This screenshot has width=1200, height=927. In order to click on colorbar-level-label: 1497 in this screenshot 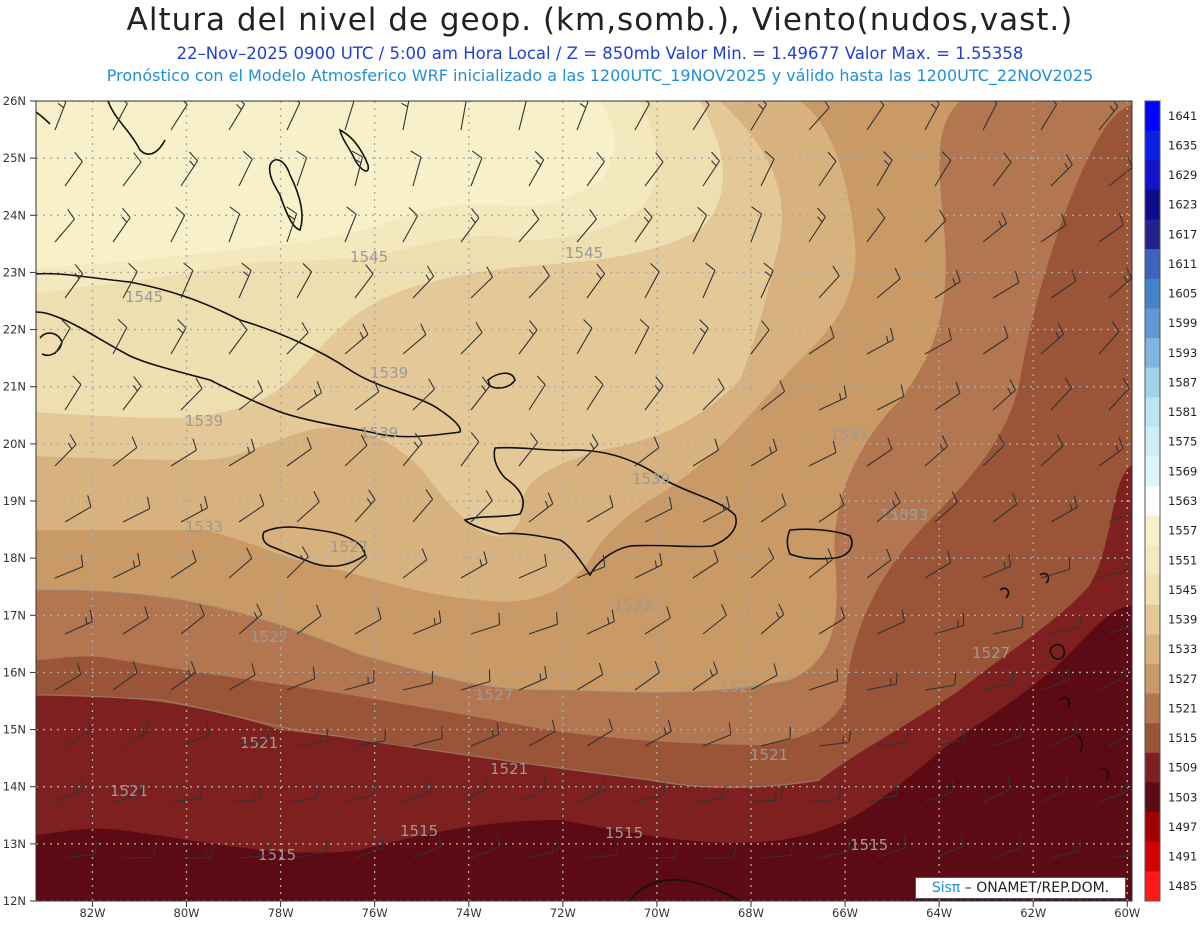, I will do `click(1182, 827)`.